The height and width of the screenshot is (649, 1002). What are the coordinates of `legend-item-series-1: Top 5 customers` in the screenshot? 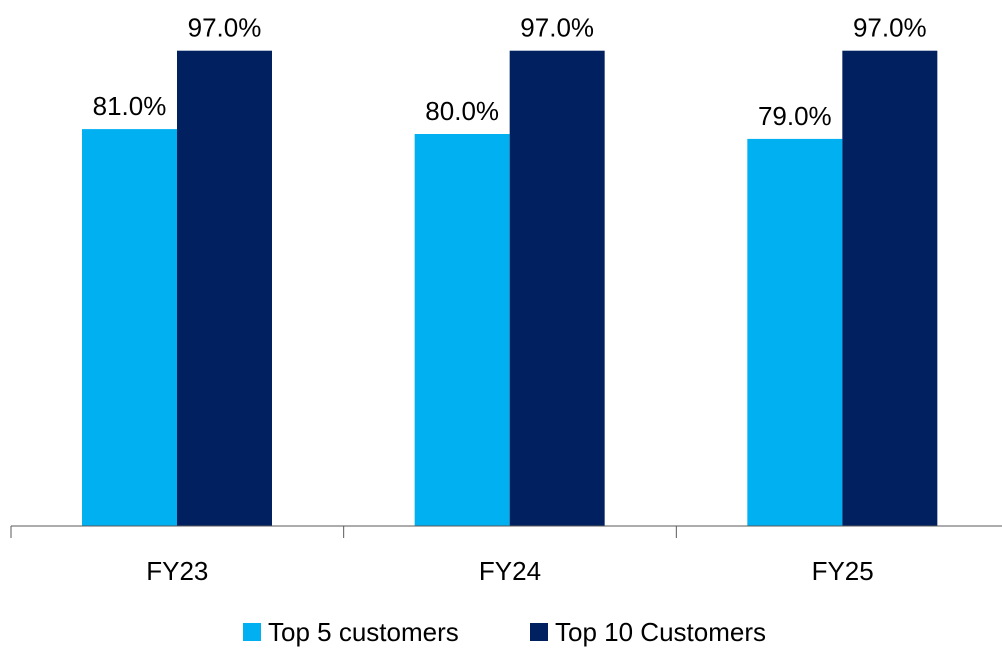 It's located at (351, 632).